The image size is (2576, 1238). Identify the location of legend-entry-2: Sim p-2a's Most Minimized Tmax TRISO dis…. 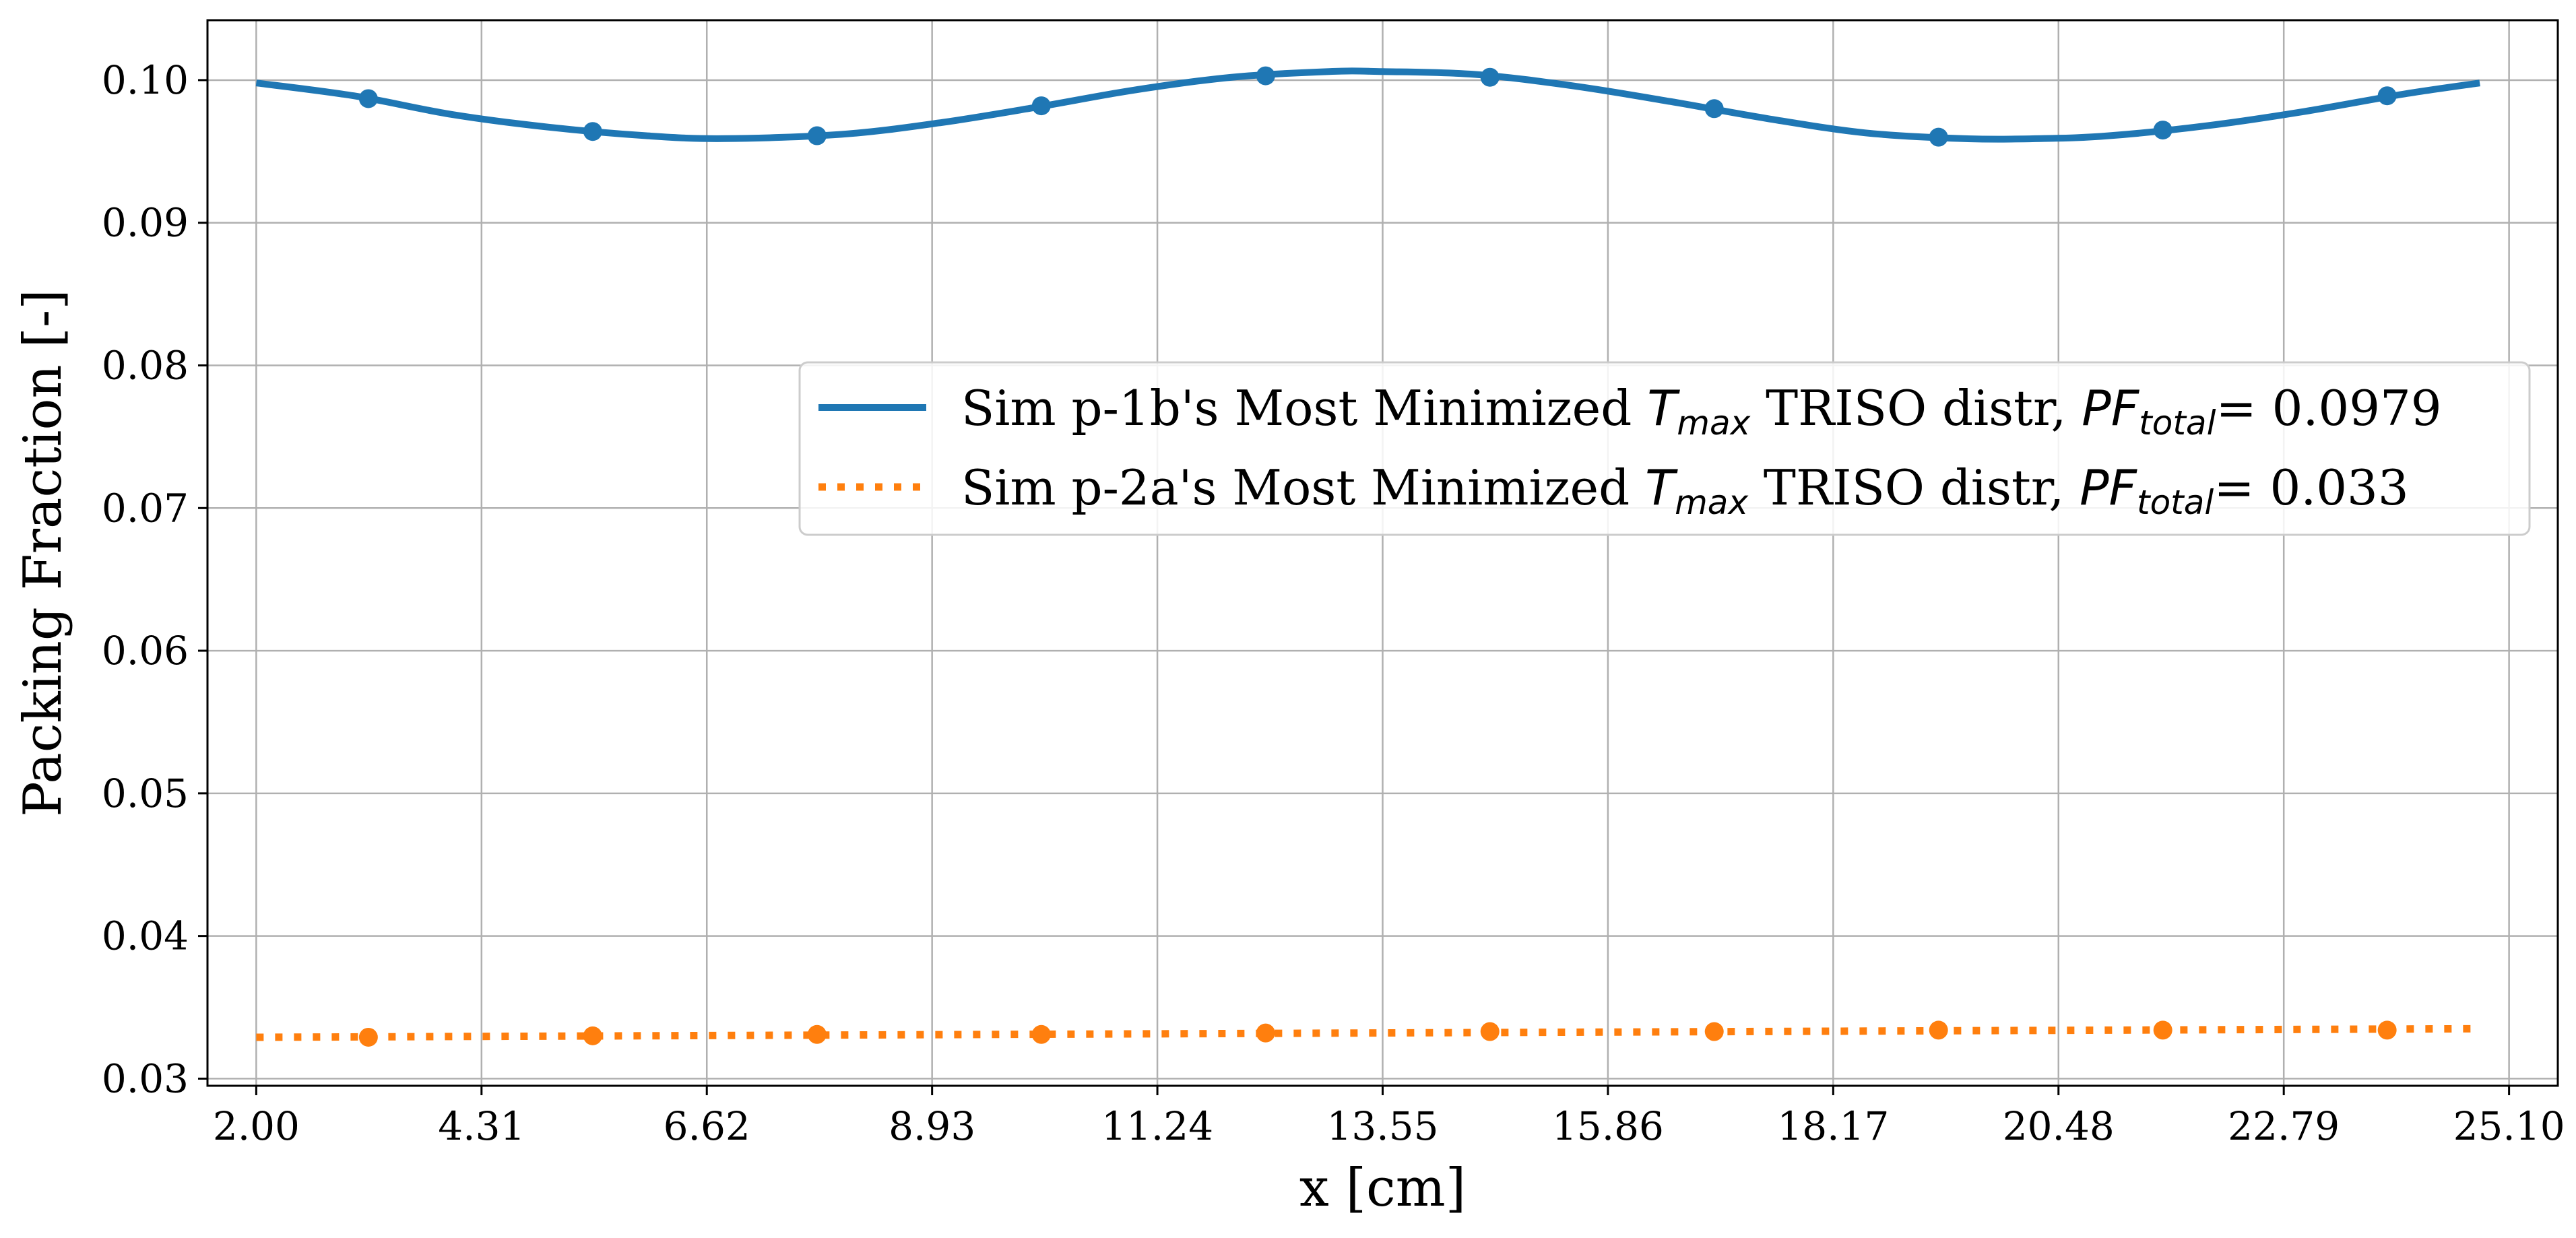
(1685, 490).